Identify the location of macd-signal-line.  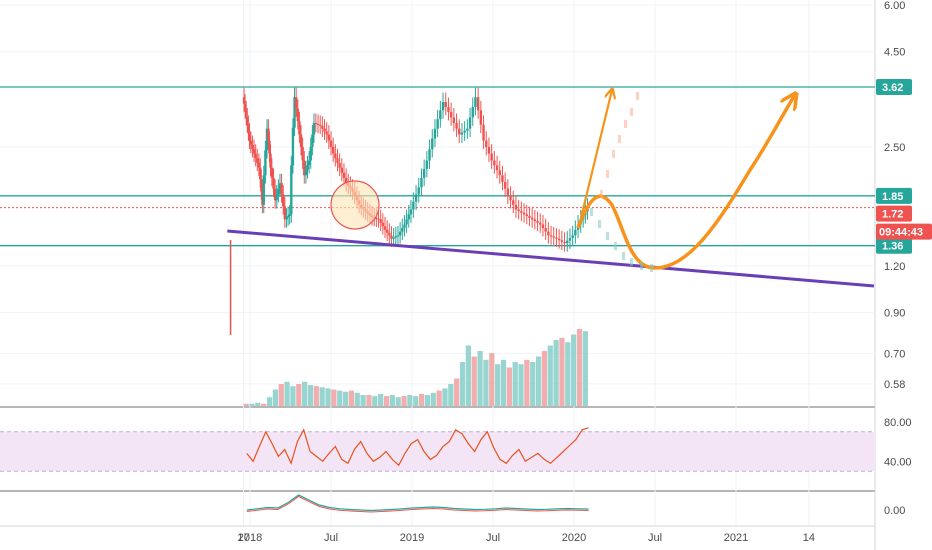
(417, 504).